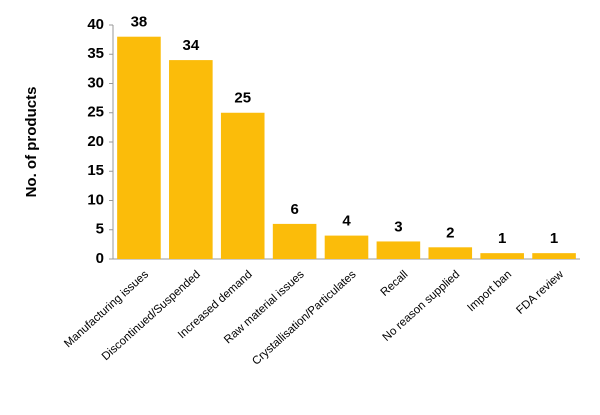 The image size is (600, 415). Describe the element at coordinates (489, 292) in the screenshot. I see `x-tick-label: Import ban` at that location.